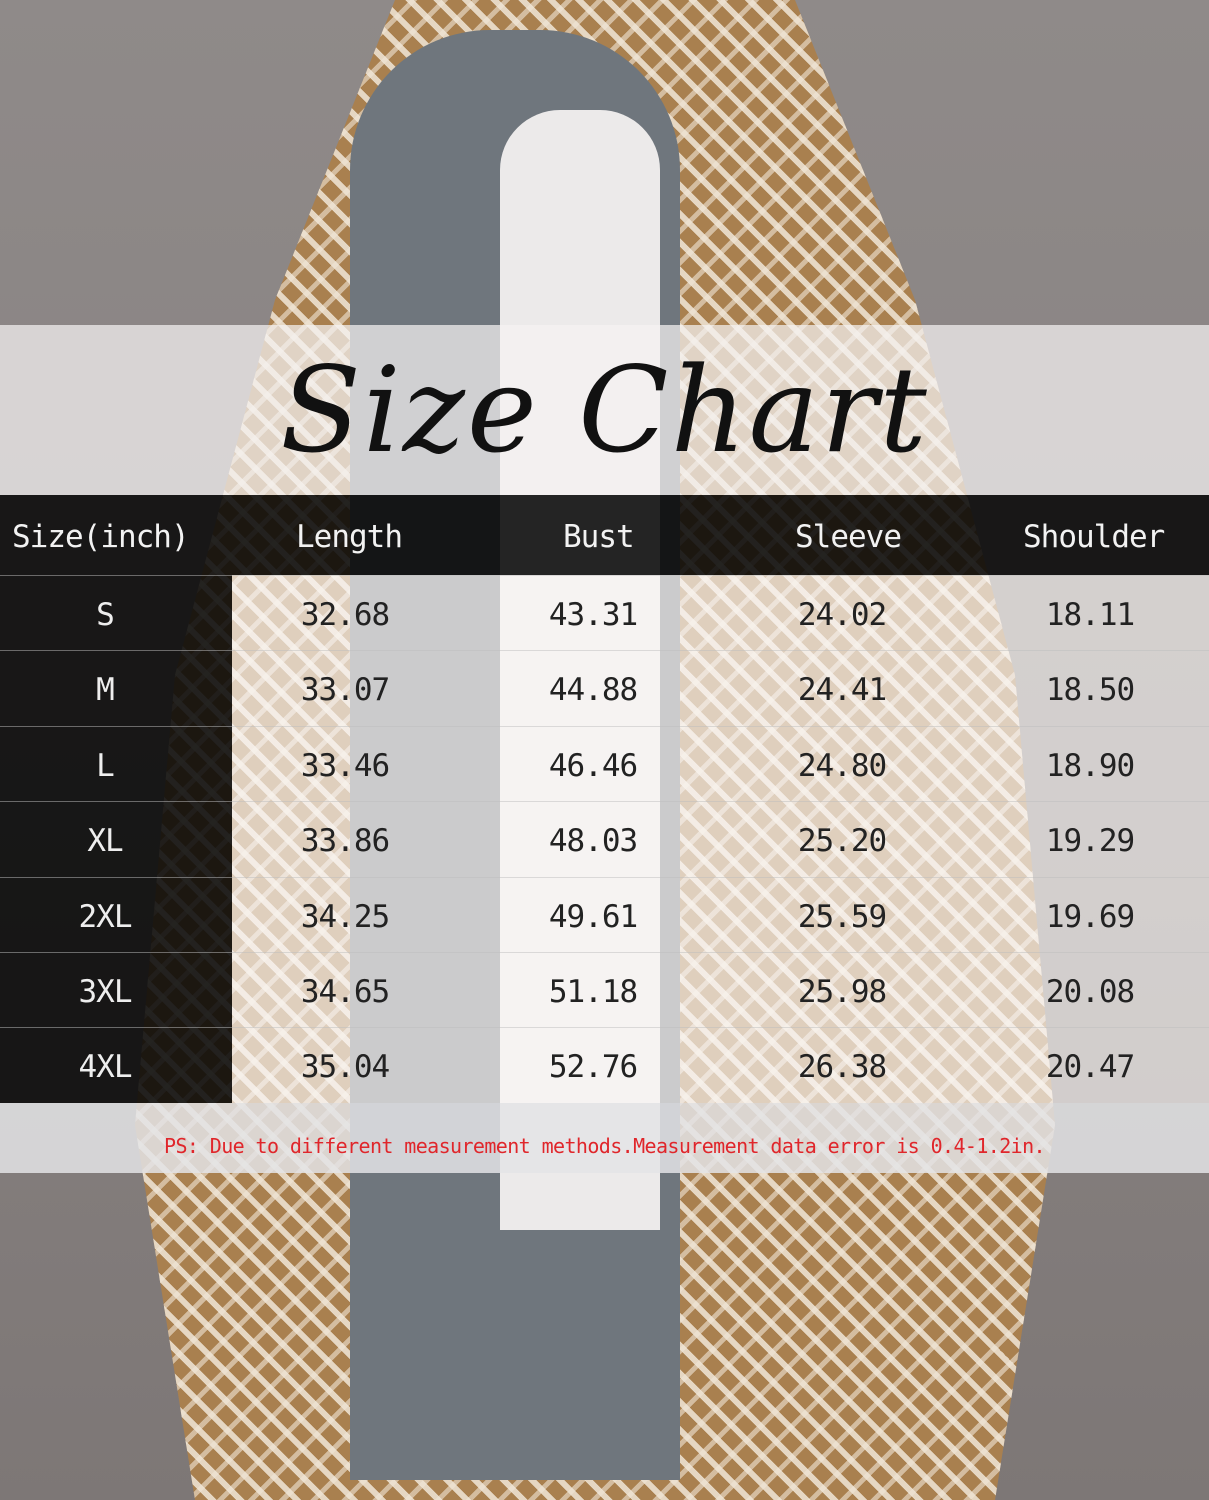  What do you see at coordinates (593, 841) in the screenshot?
I see `cell-bust: 48.03` at bounding box center [593, 841].